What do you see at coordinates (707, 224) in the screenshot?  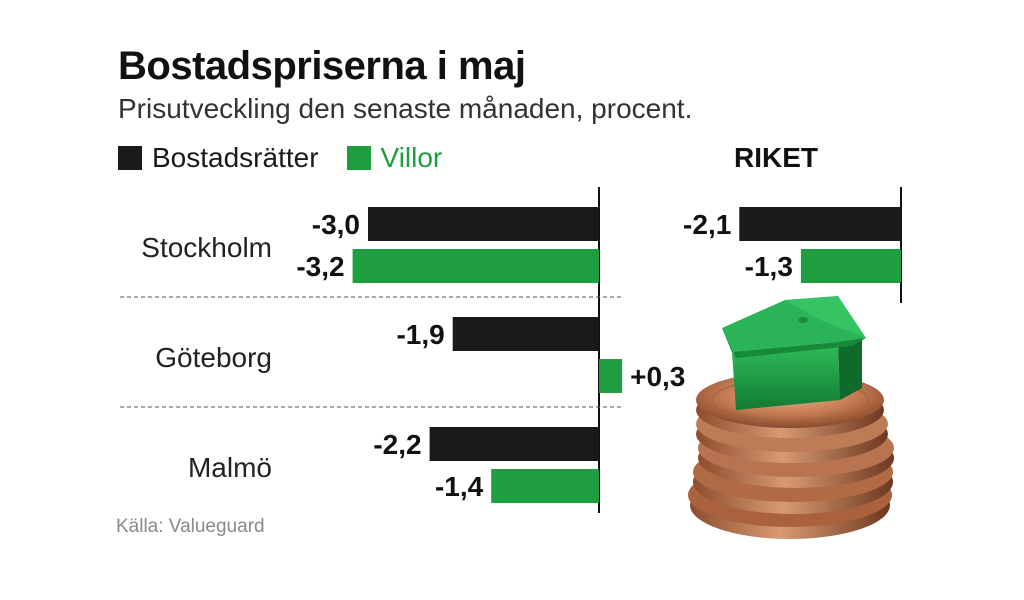 I see `riket-data-label: -2,1` at bounding box center [707, 224].